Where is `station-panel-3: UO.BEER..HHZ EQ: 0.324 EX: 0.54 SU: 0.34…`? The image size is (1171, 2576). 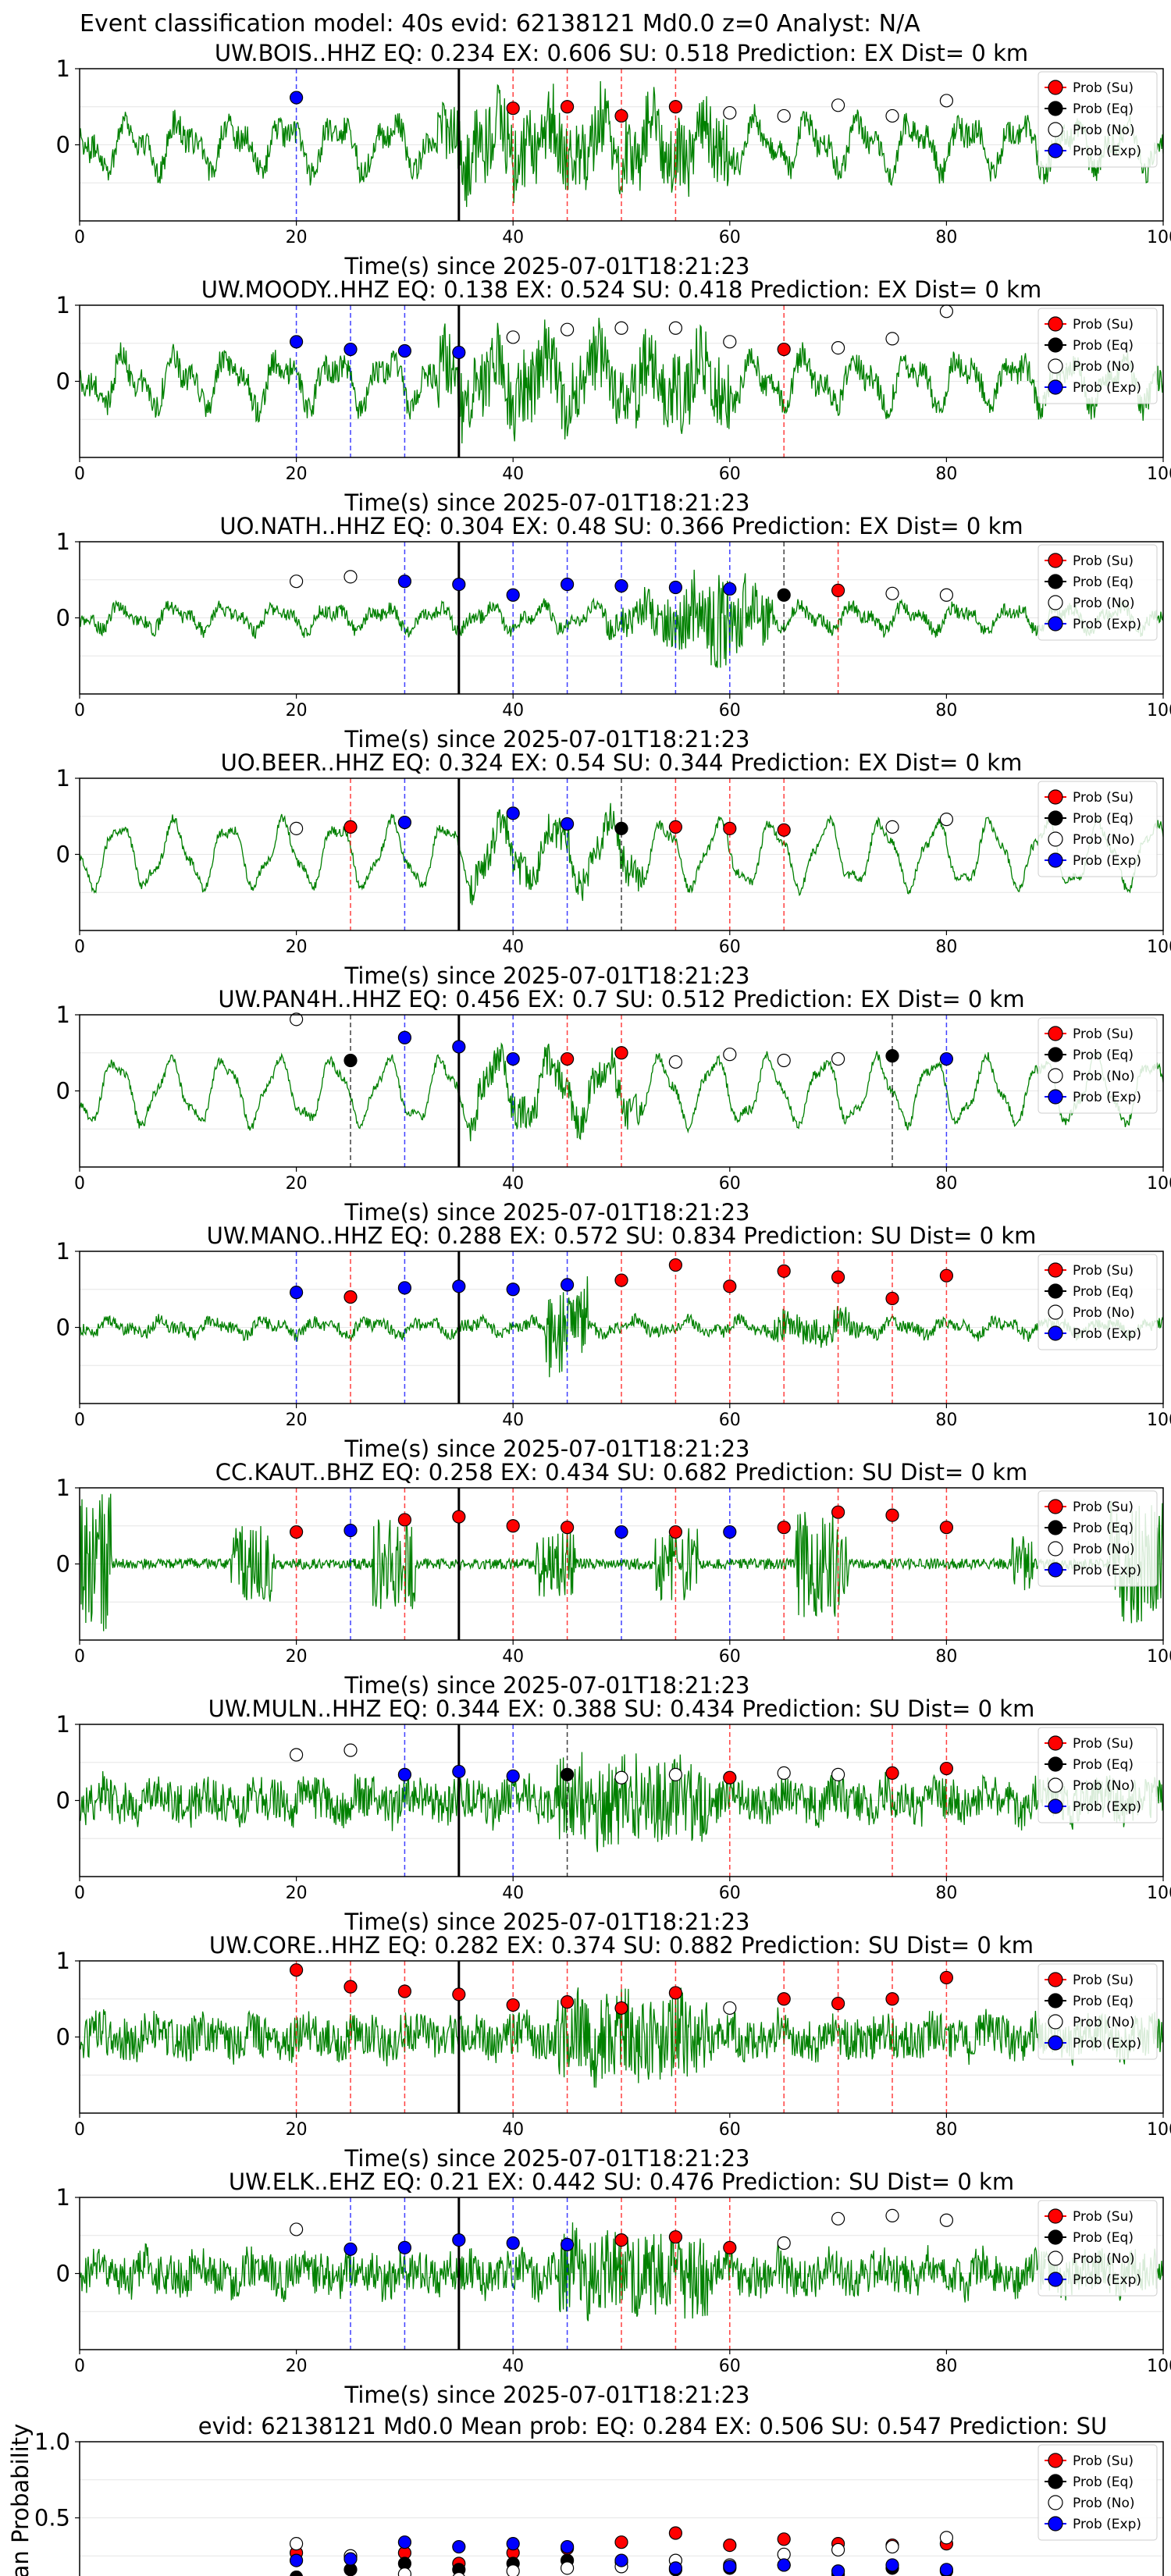 station-panel-3: UO.BEER..HHZ EQ: 0.324 EX: 0.54 SU: 0.34… is located at coordinates (613, 869).